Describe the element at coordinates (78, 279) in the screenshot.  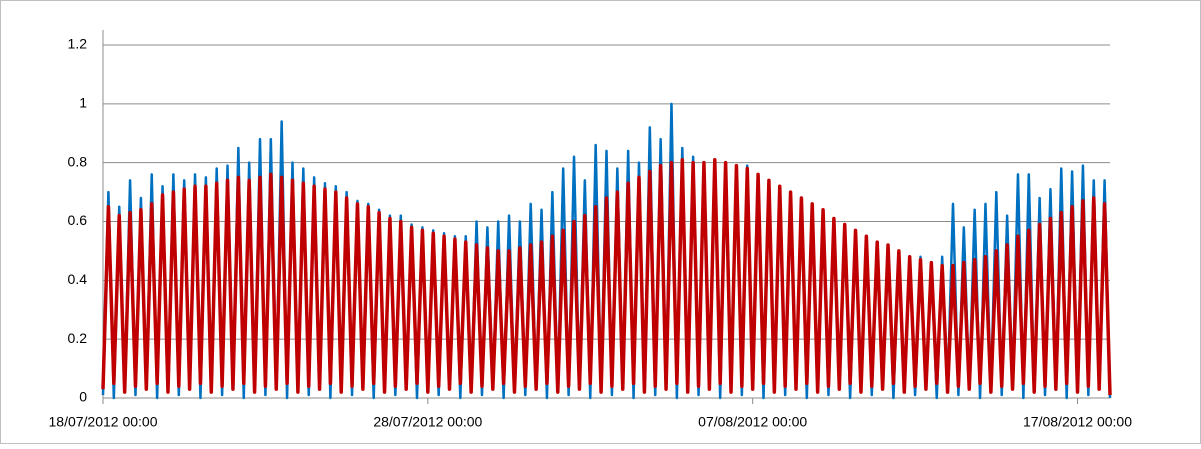
I see `y-tick-label: 0.4` at that location.